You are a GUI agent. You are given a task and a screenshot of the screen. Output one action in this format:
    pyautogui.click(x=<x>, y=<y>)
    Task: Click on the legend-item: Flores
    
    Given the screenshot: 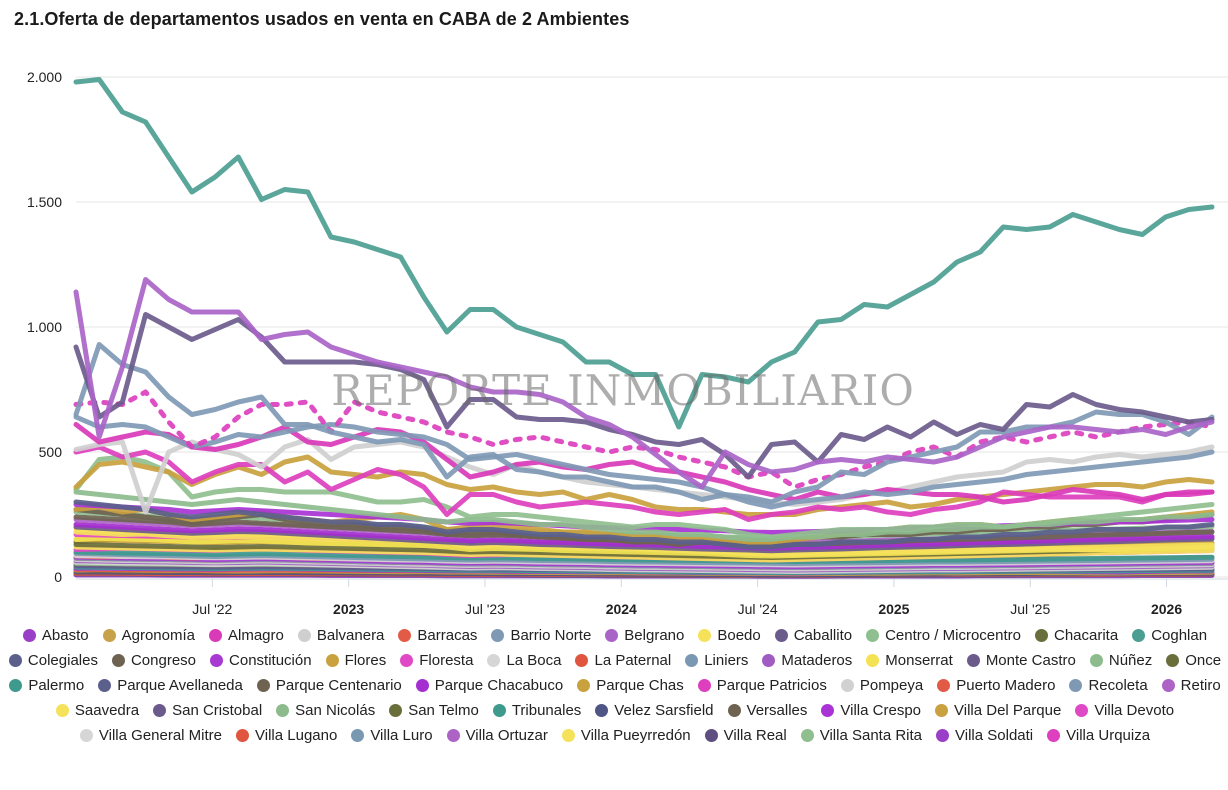 What is the action you would take?
    pyautogui.click(x=356, y=660)
    